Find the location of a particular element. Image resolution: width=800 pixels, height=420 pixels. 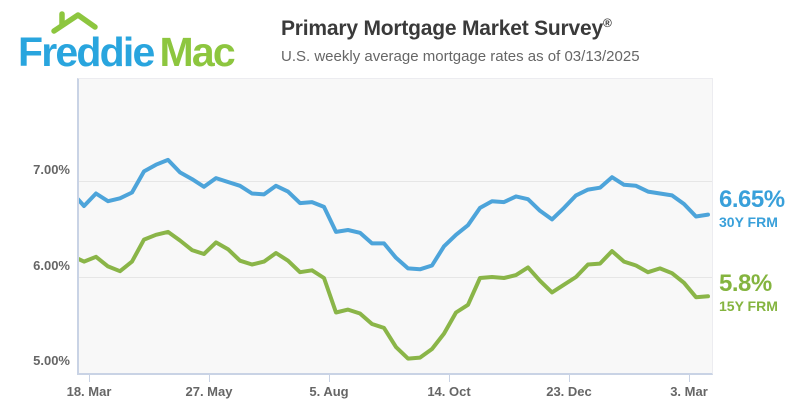

roof-icon is located at coordinates (74, 22).